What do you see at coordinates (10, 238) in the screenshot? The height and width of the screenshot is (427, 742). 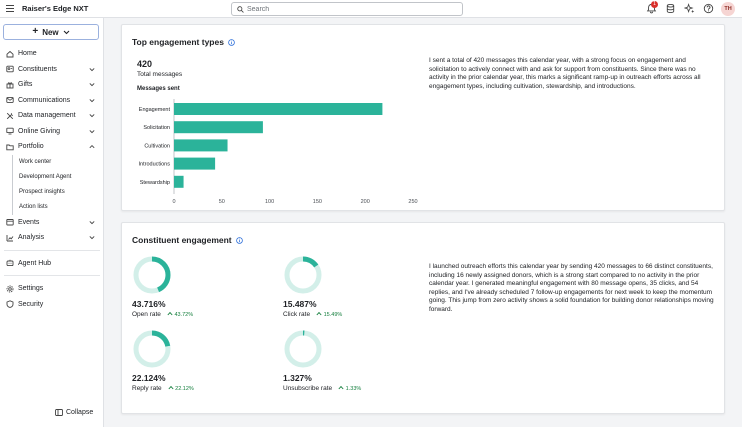 I see `chart-icon` at bounding box center [10, 238].